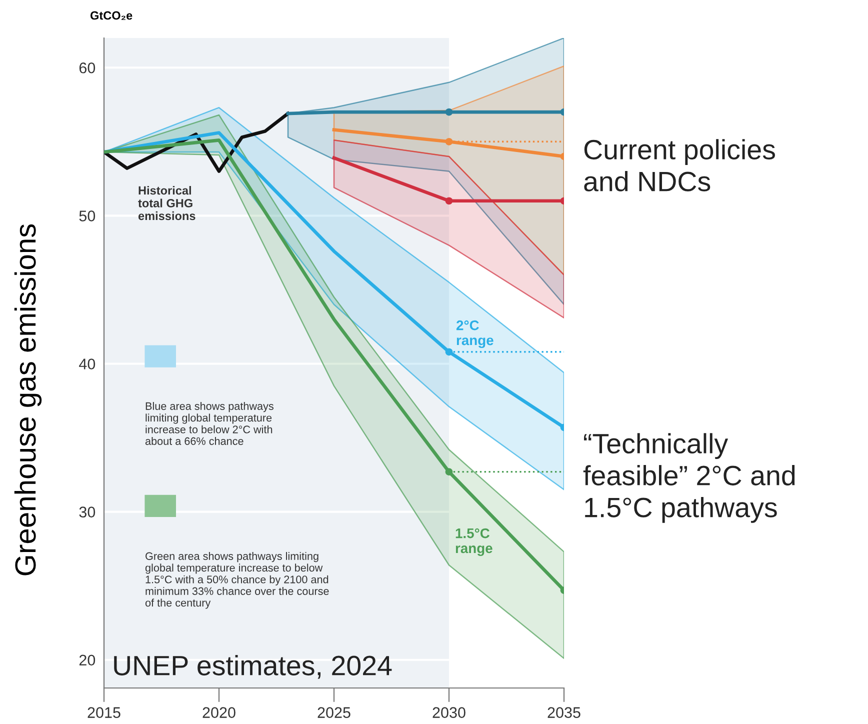 The image size is (868, 724). I want to click on annotation: Blue area shows pathways limiting global temperature increase to below 2°C with about a 66% chance, so click(209, 423).